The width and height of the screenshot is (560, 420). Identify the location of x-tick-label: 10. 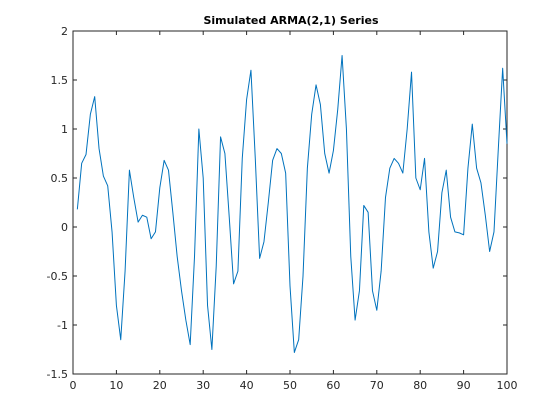
(116, 385).